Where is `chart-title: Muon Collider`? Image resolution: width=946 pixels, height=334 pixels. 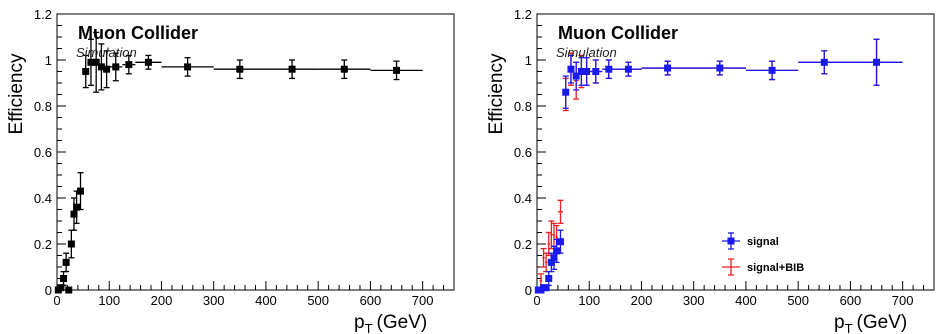
chart-title: Muon Collider is located at coordinates (138, 33).